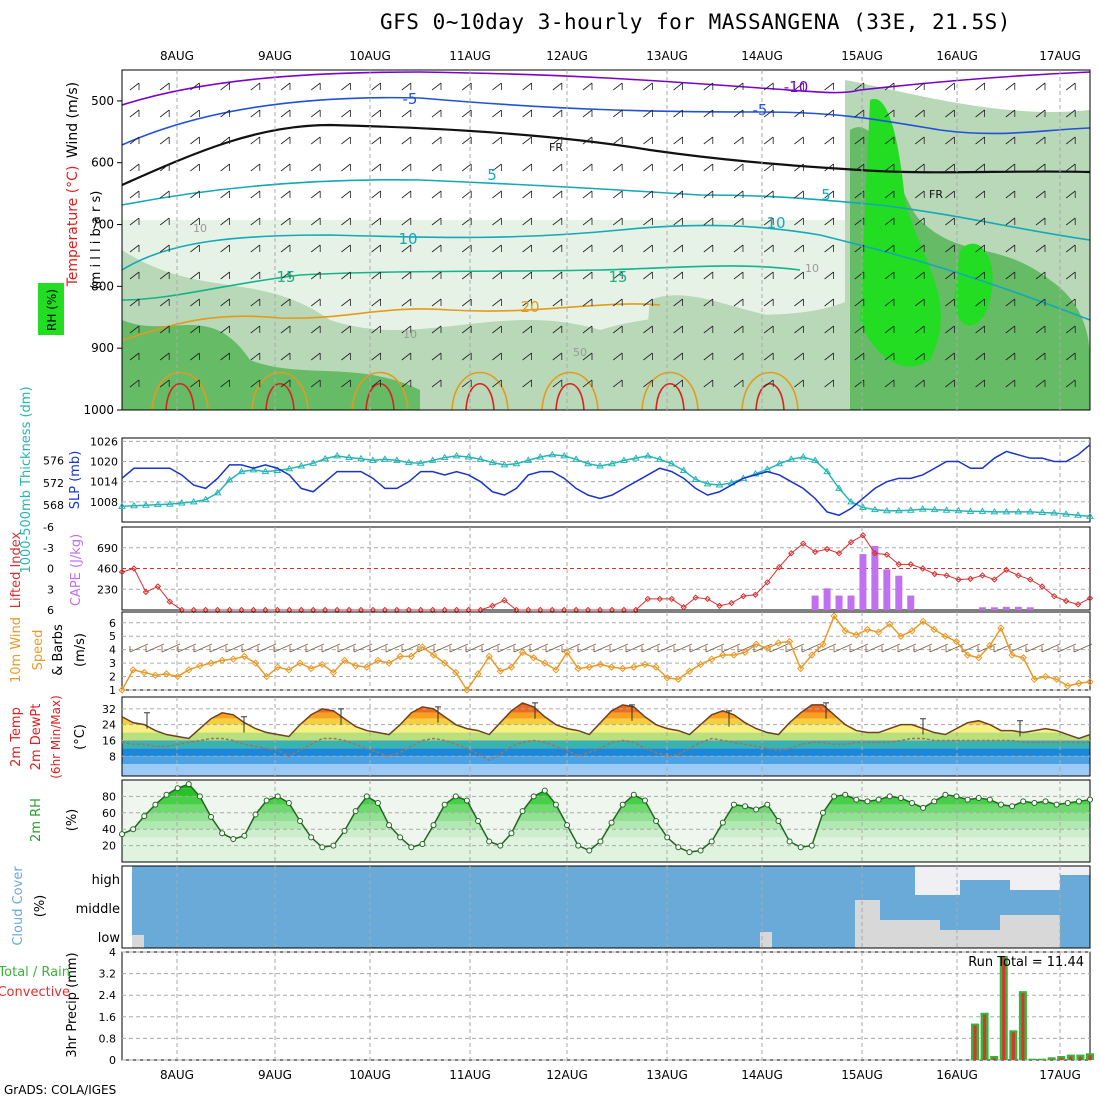 Image resolution: width=1100 pixels, height=1100 pixels. What do you see at coordinates (106, 880) in the screenshot?
I see `cloud-row-label: high` at bounding box center [106, 880].